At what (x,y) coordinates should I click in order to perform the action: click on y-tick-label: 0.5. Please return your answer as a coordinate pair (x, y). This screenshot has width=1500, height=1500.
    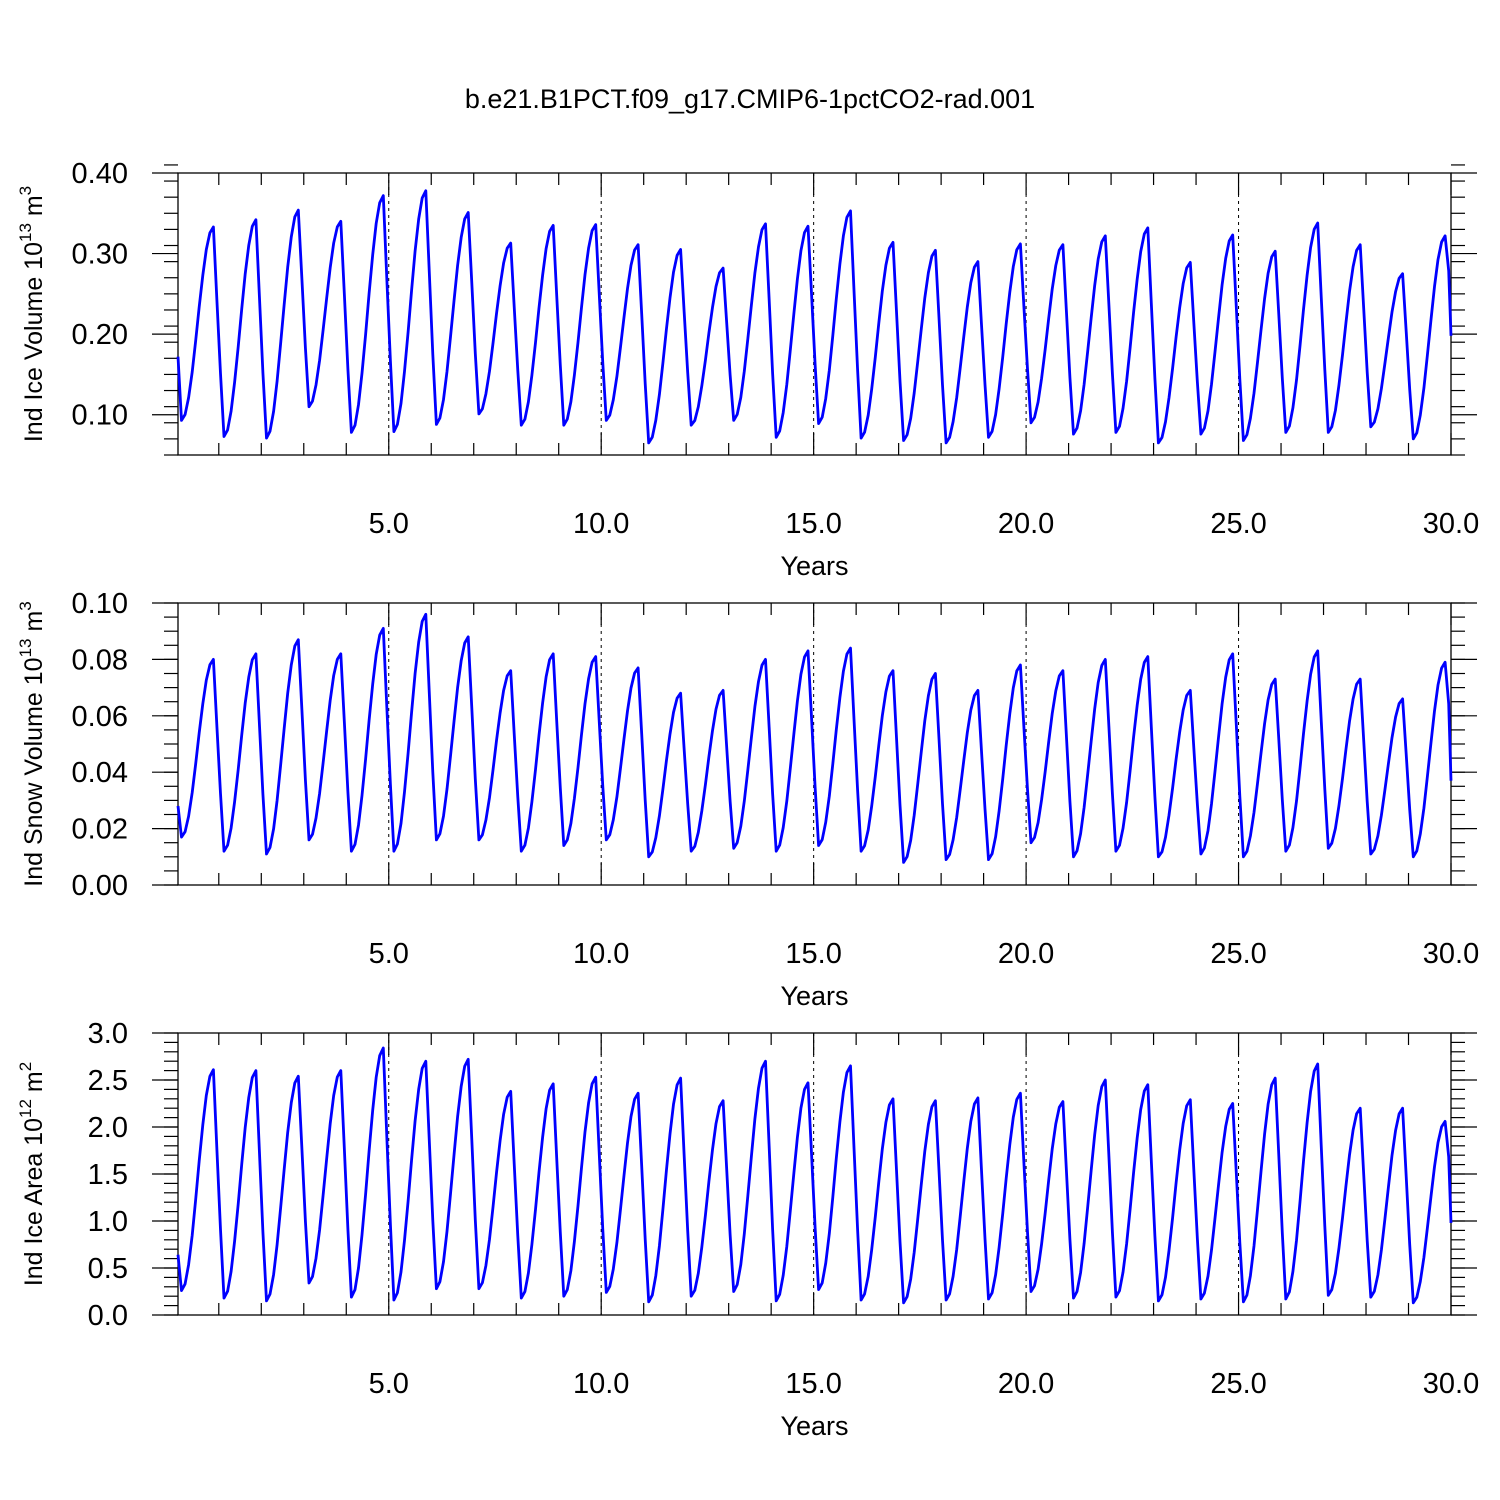
    Looking at the image, I should click on (108, 1269).